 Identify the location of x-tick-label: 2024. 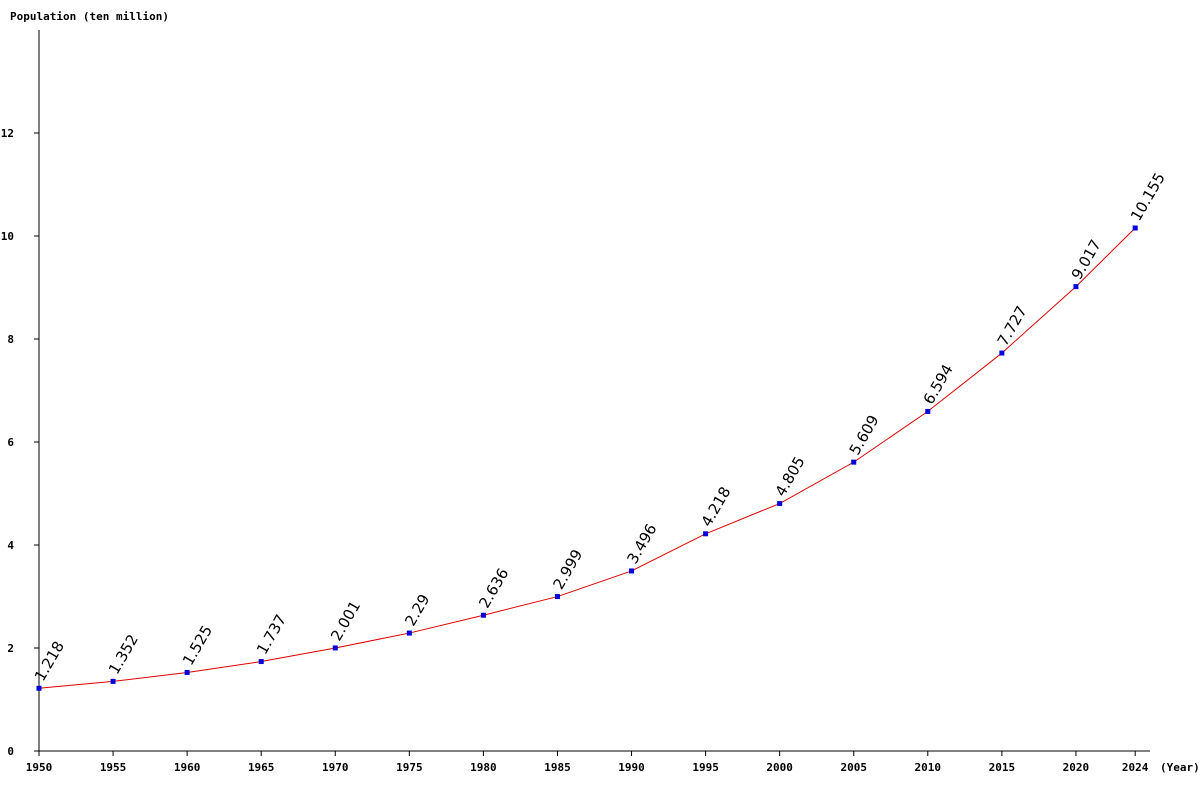
(1135, 767).